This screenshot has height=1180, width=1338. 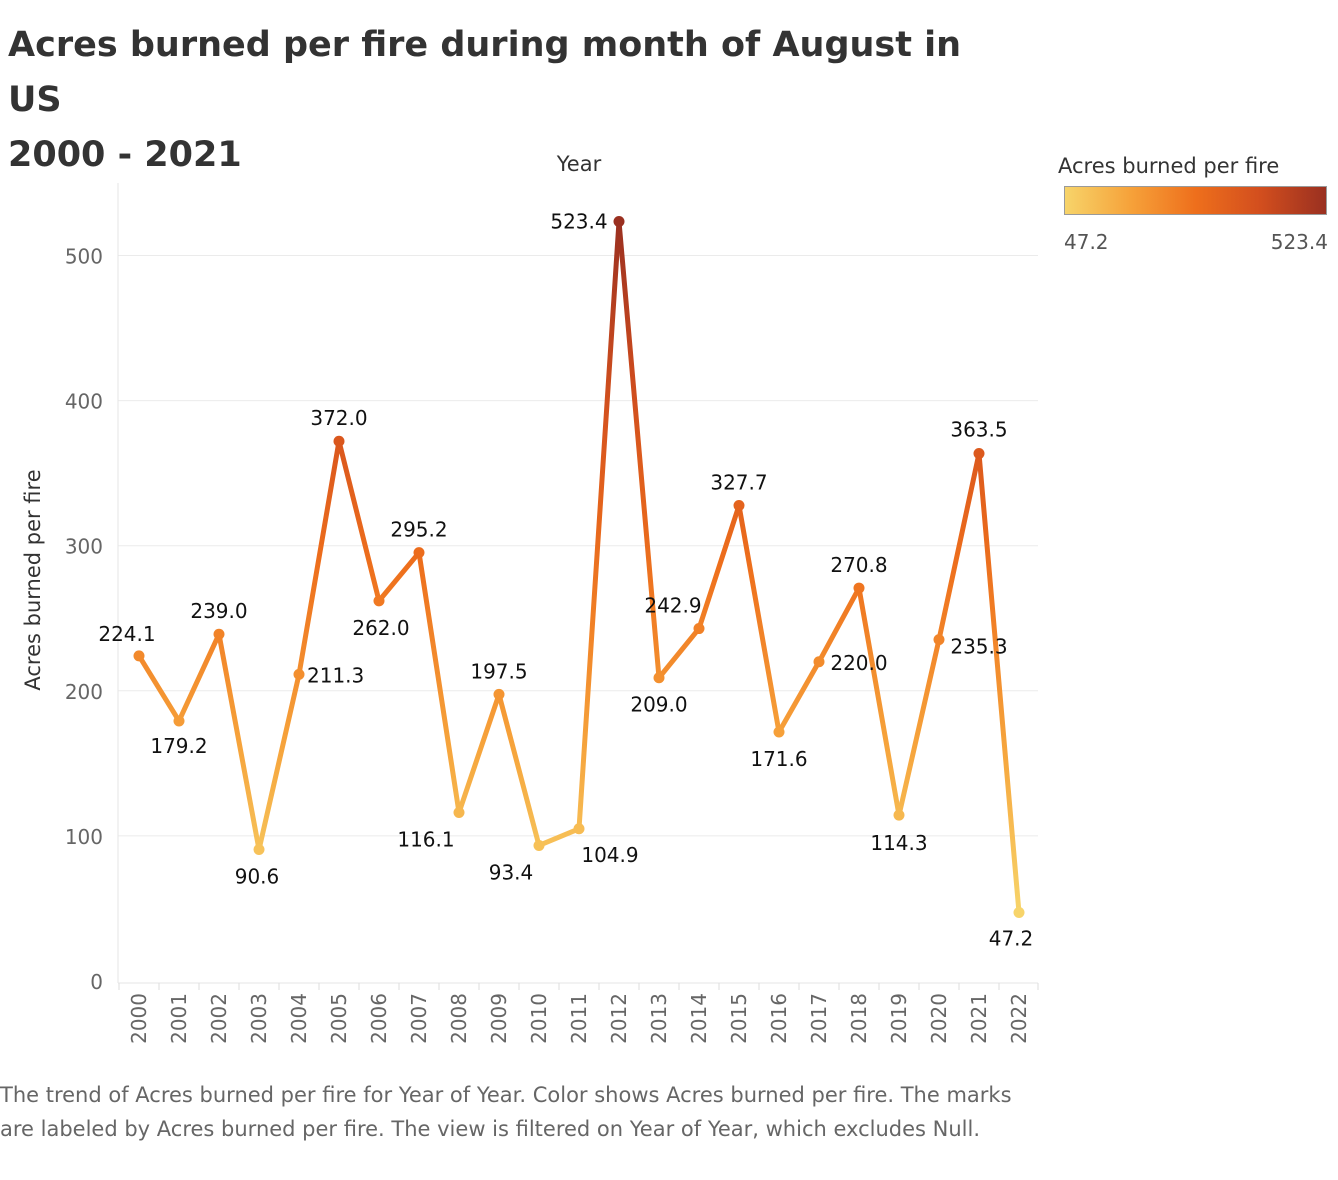 I want to click on data-label: 262.0, so click(x=380, y=628).